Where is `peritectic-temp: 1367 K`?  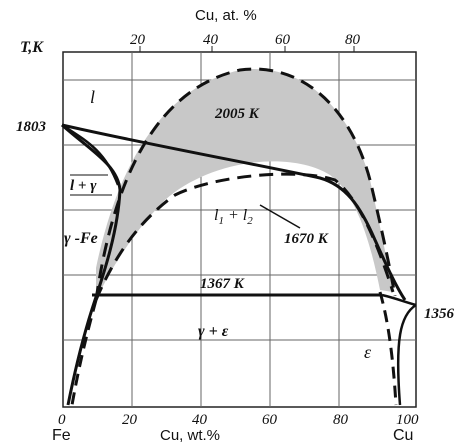 peritectic-temp: 1367 K is located at coordinates (222, 284).